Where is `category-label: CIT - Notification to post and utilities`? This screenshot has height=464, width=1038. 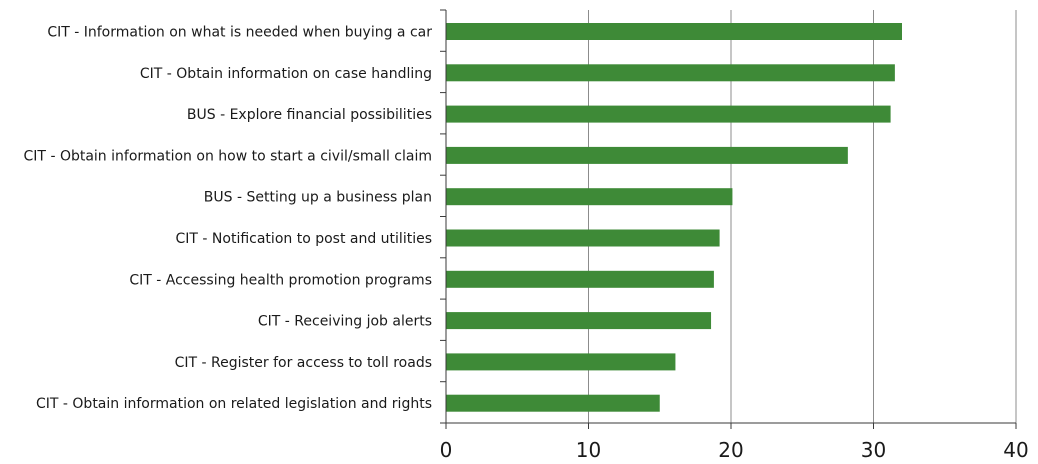
category-label: CIT - Notification to post and utilities is located at coordinates (304, 239).